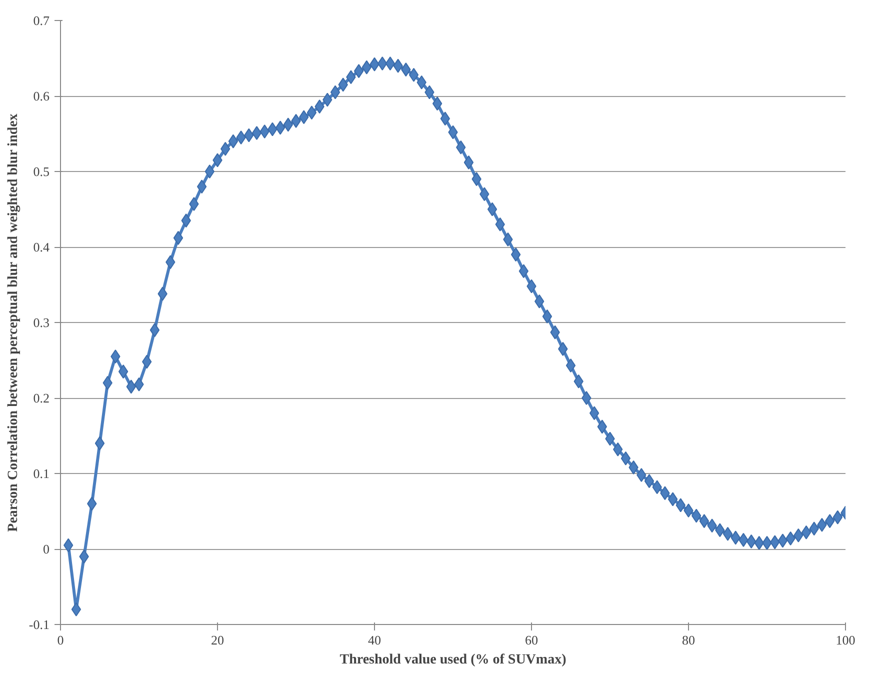 The height and width of the screenshot is (687, 885). What do you see at coordinates (453, 660) in the screenshot?
I see `x-axis-title: Threshold value used (% of SUVmax)` at bounding box center [453, 660].